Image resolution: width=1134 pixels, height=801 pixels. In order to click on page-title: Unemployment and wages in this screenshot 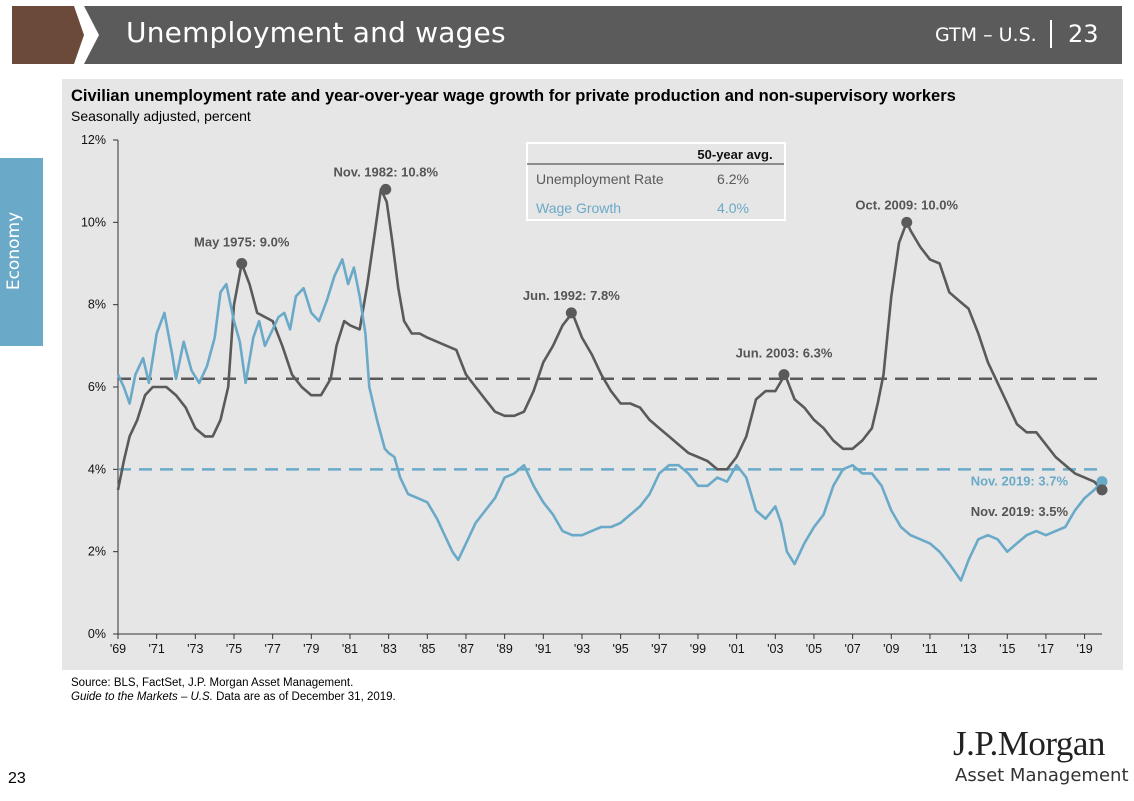, I will do `click(316, 32)`.